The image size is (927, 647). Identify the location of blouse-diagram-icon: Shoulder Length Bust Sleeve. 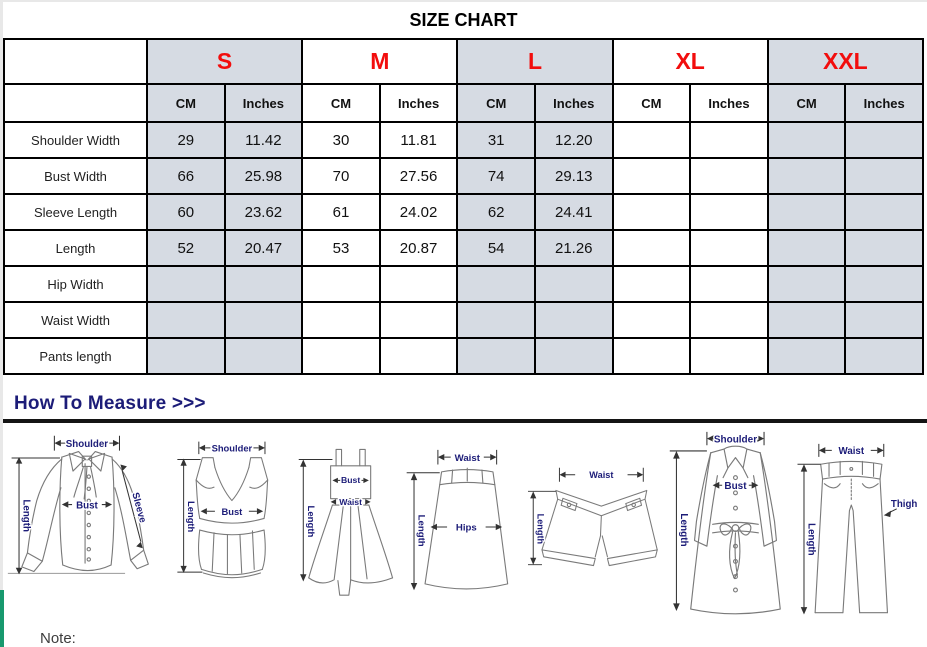
(78, 505).